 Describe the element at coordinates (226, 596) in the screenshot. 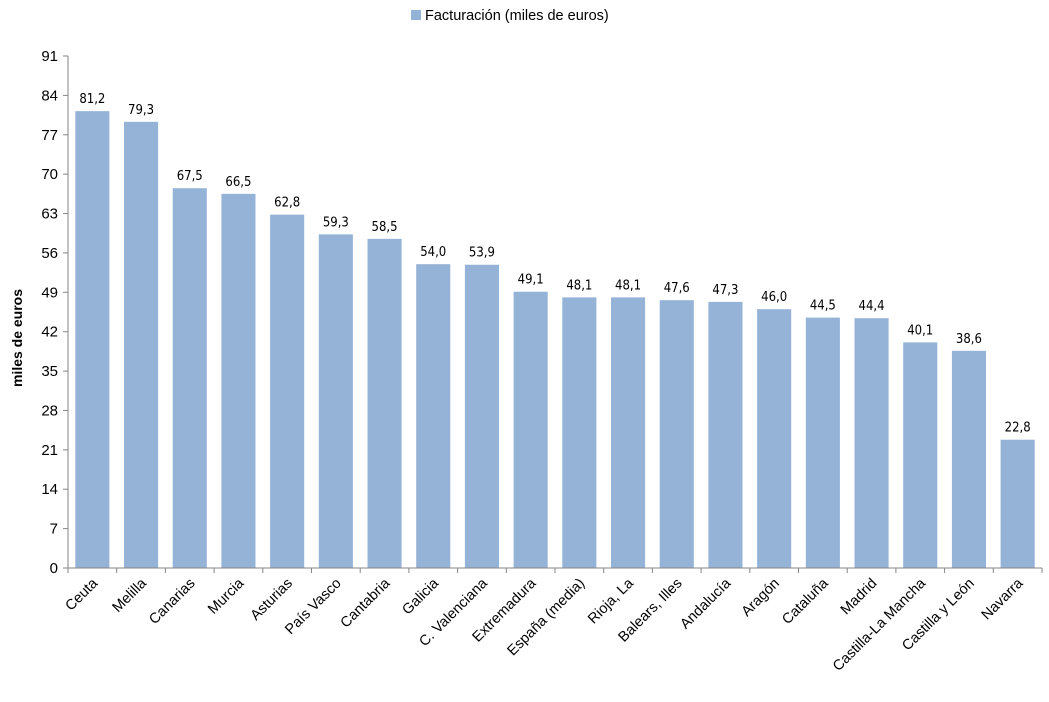

I see `category-label: Murcia` at that location.